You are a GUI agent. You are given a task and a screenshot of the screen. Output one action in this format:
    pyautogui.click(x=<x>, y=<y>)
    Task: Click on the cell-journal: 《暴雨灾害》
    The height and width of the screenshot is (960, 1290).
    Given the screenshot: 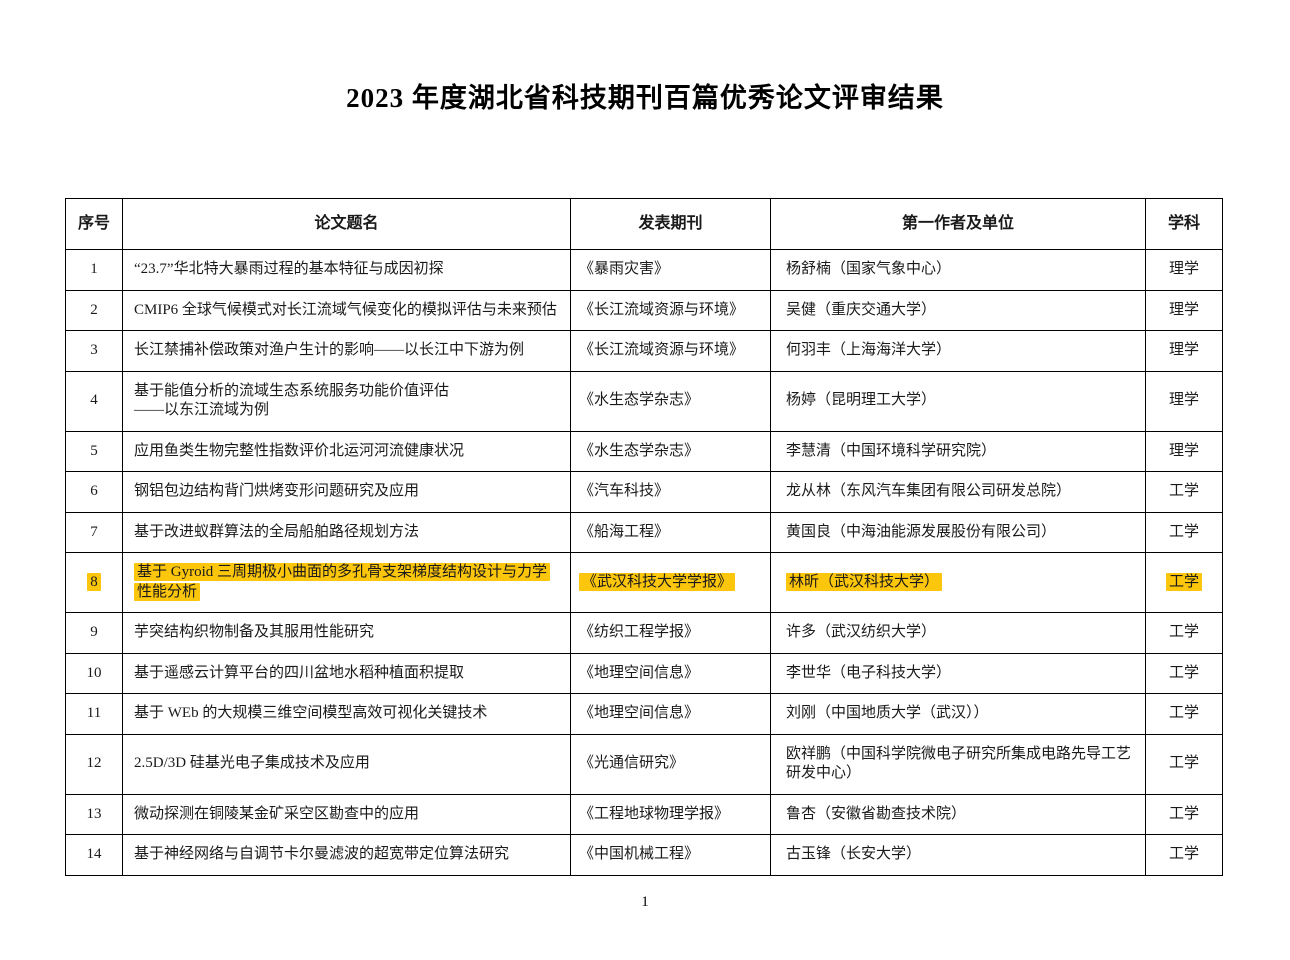 What is the action you would take?
    pyautogui.click(x=670, y=270)
    